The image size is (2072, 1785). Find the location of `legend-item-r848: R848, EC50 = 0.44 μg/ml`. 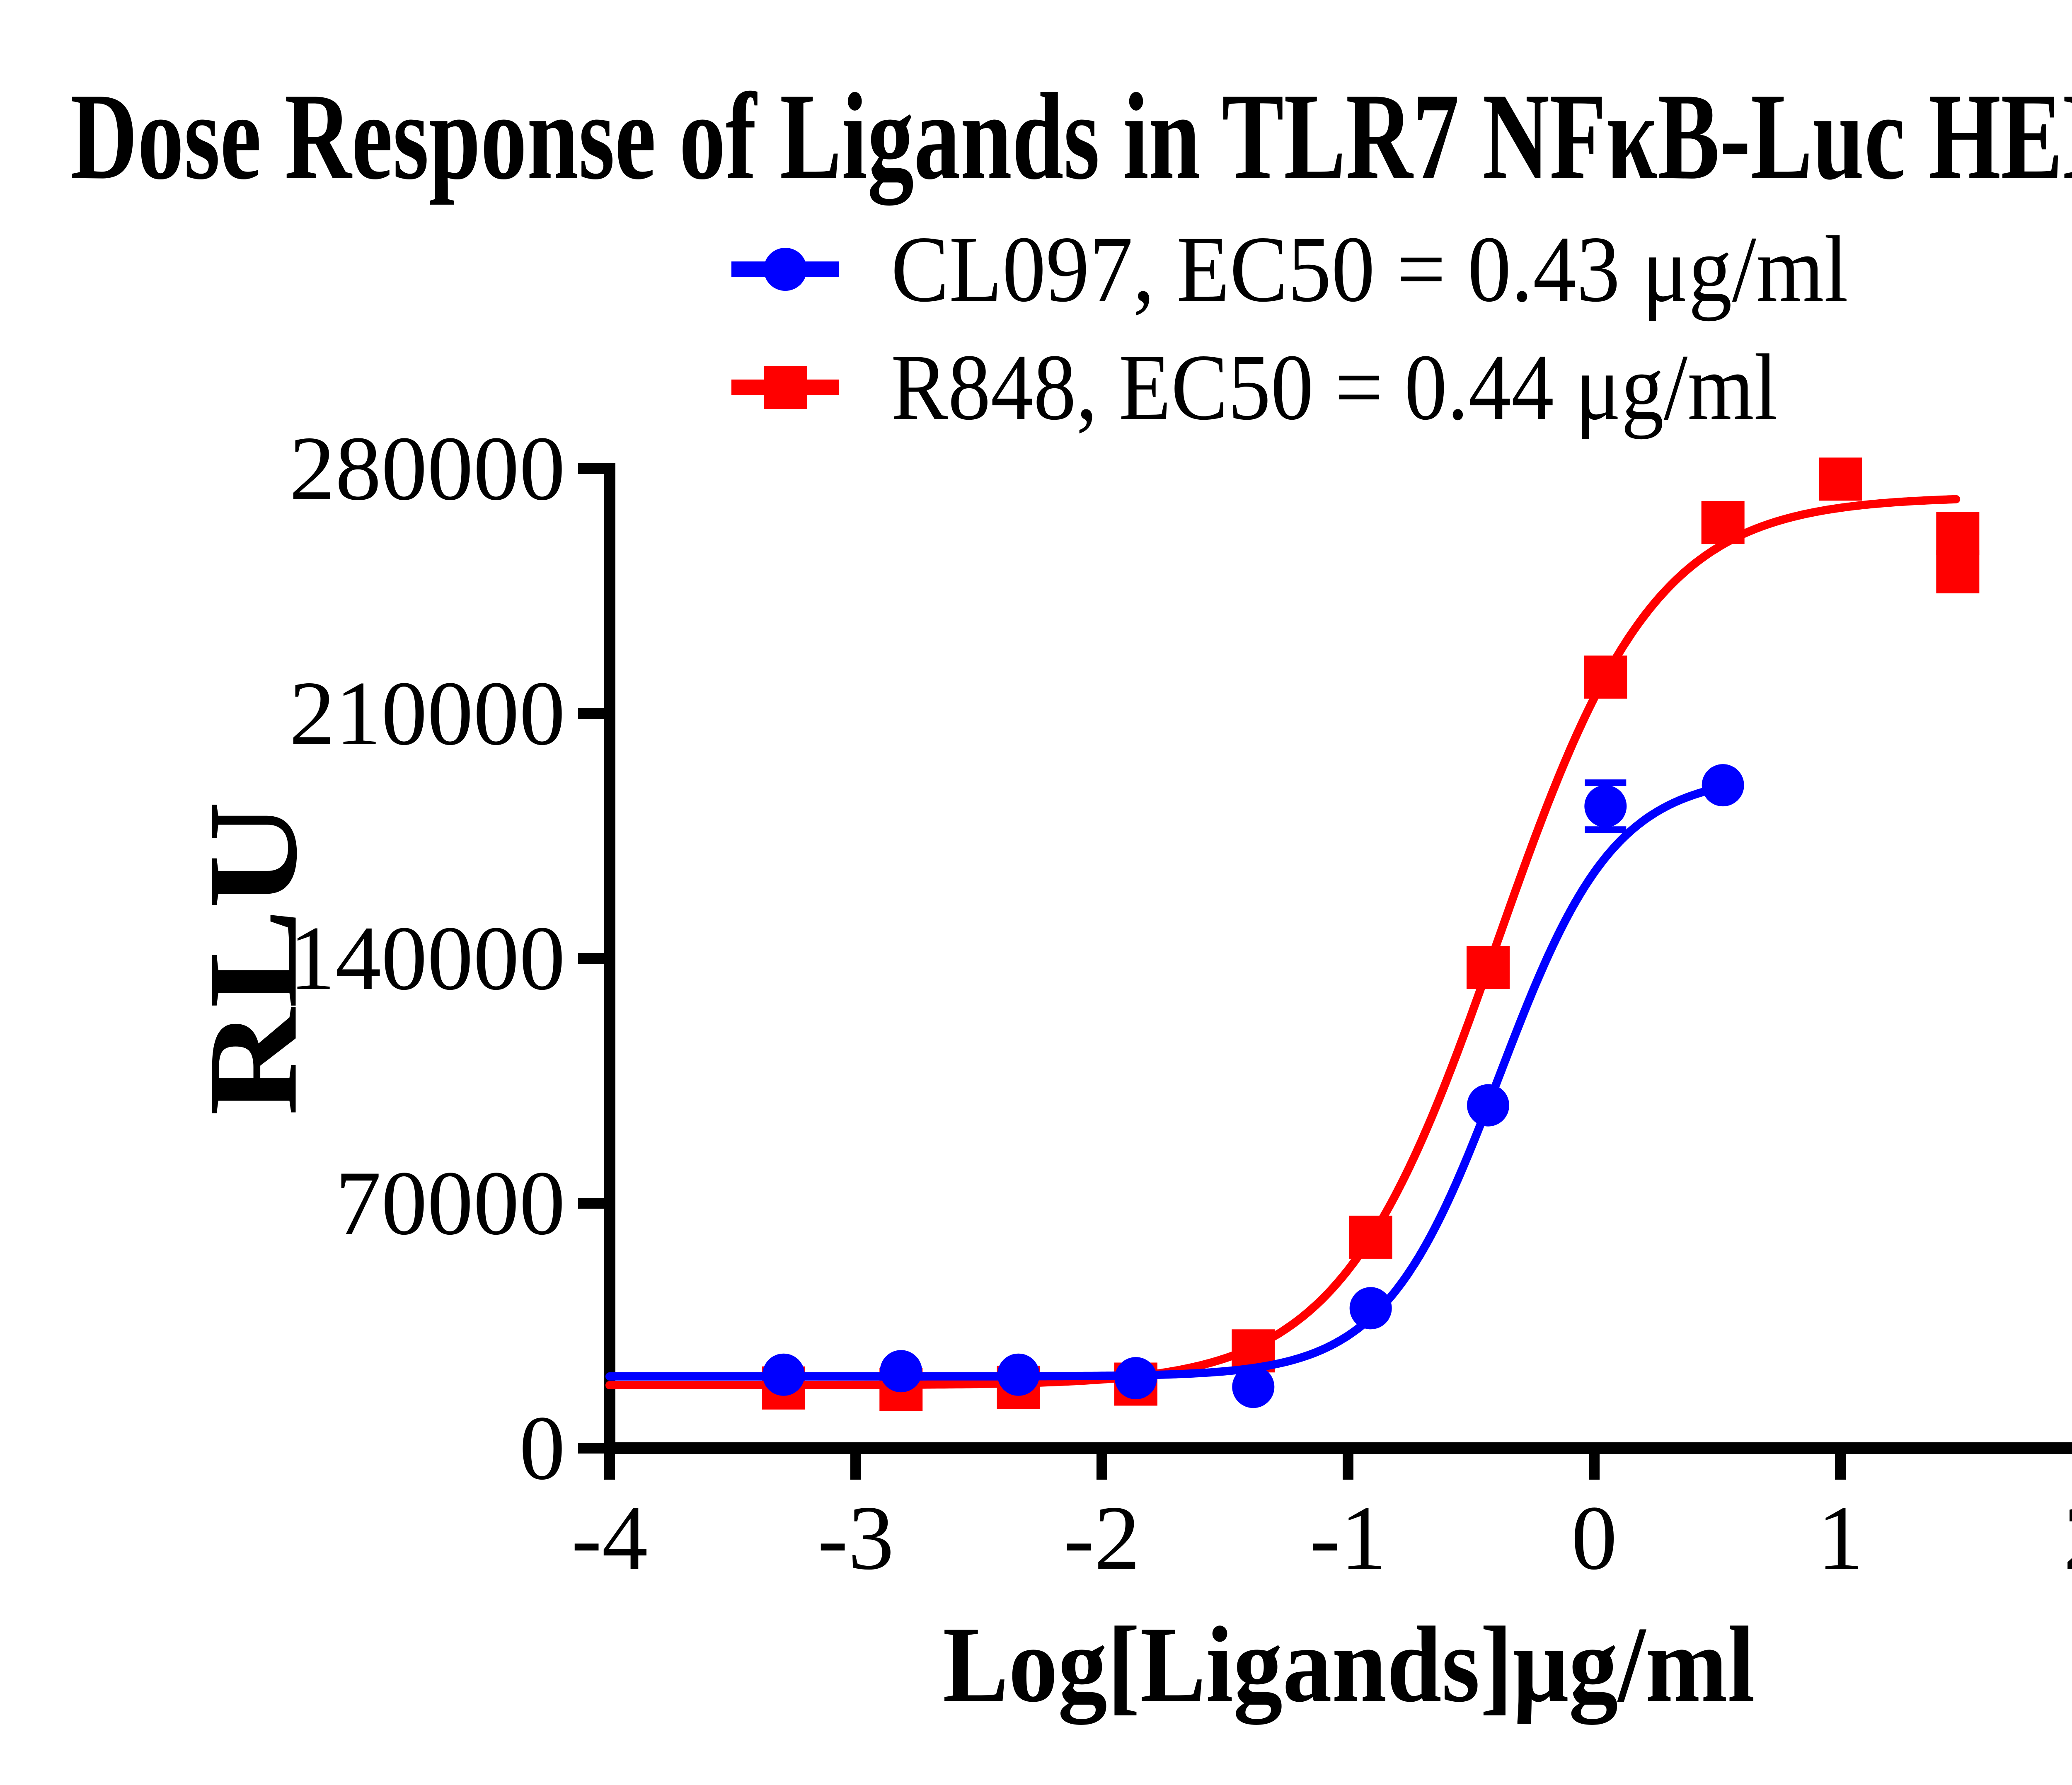

legend-item-r848: R848, EC50 = 0.44 μg/ml is located at coordinates (1254, 387).